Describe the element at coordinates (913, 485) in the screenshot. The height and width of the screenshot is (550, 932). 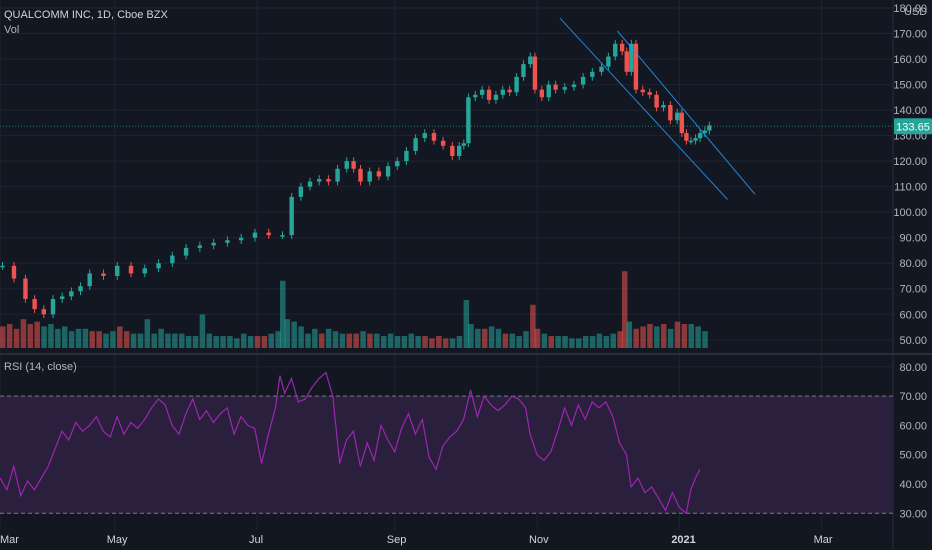
I see `rsi-tick-label: 40.00` at that location.